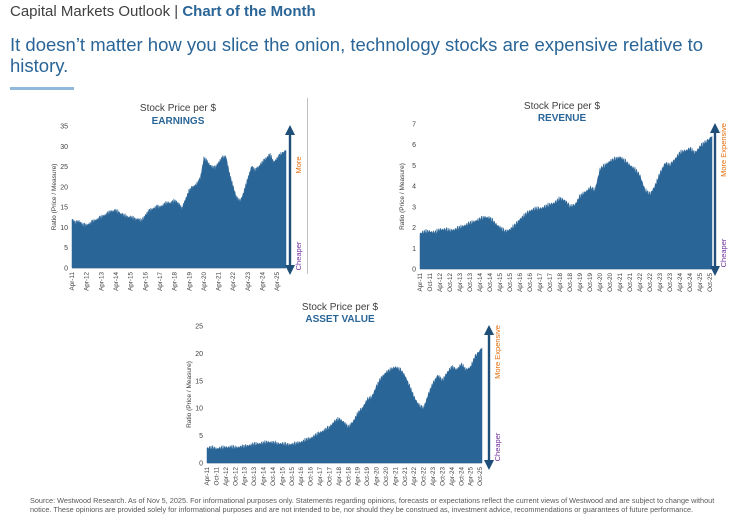 The height and width of the screenshot is (531, 748). Describe the element at coordinates (471, 476) in the screenshot. I see `asset-value-x-tick-label: Apr-25` at that location.